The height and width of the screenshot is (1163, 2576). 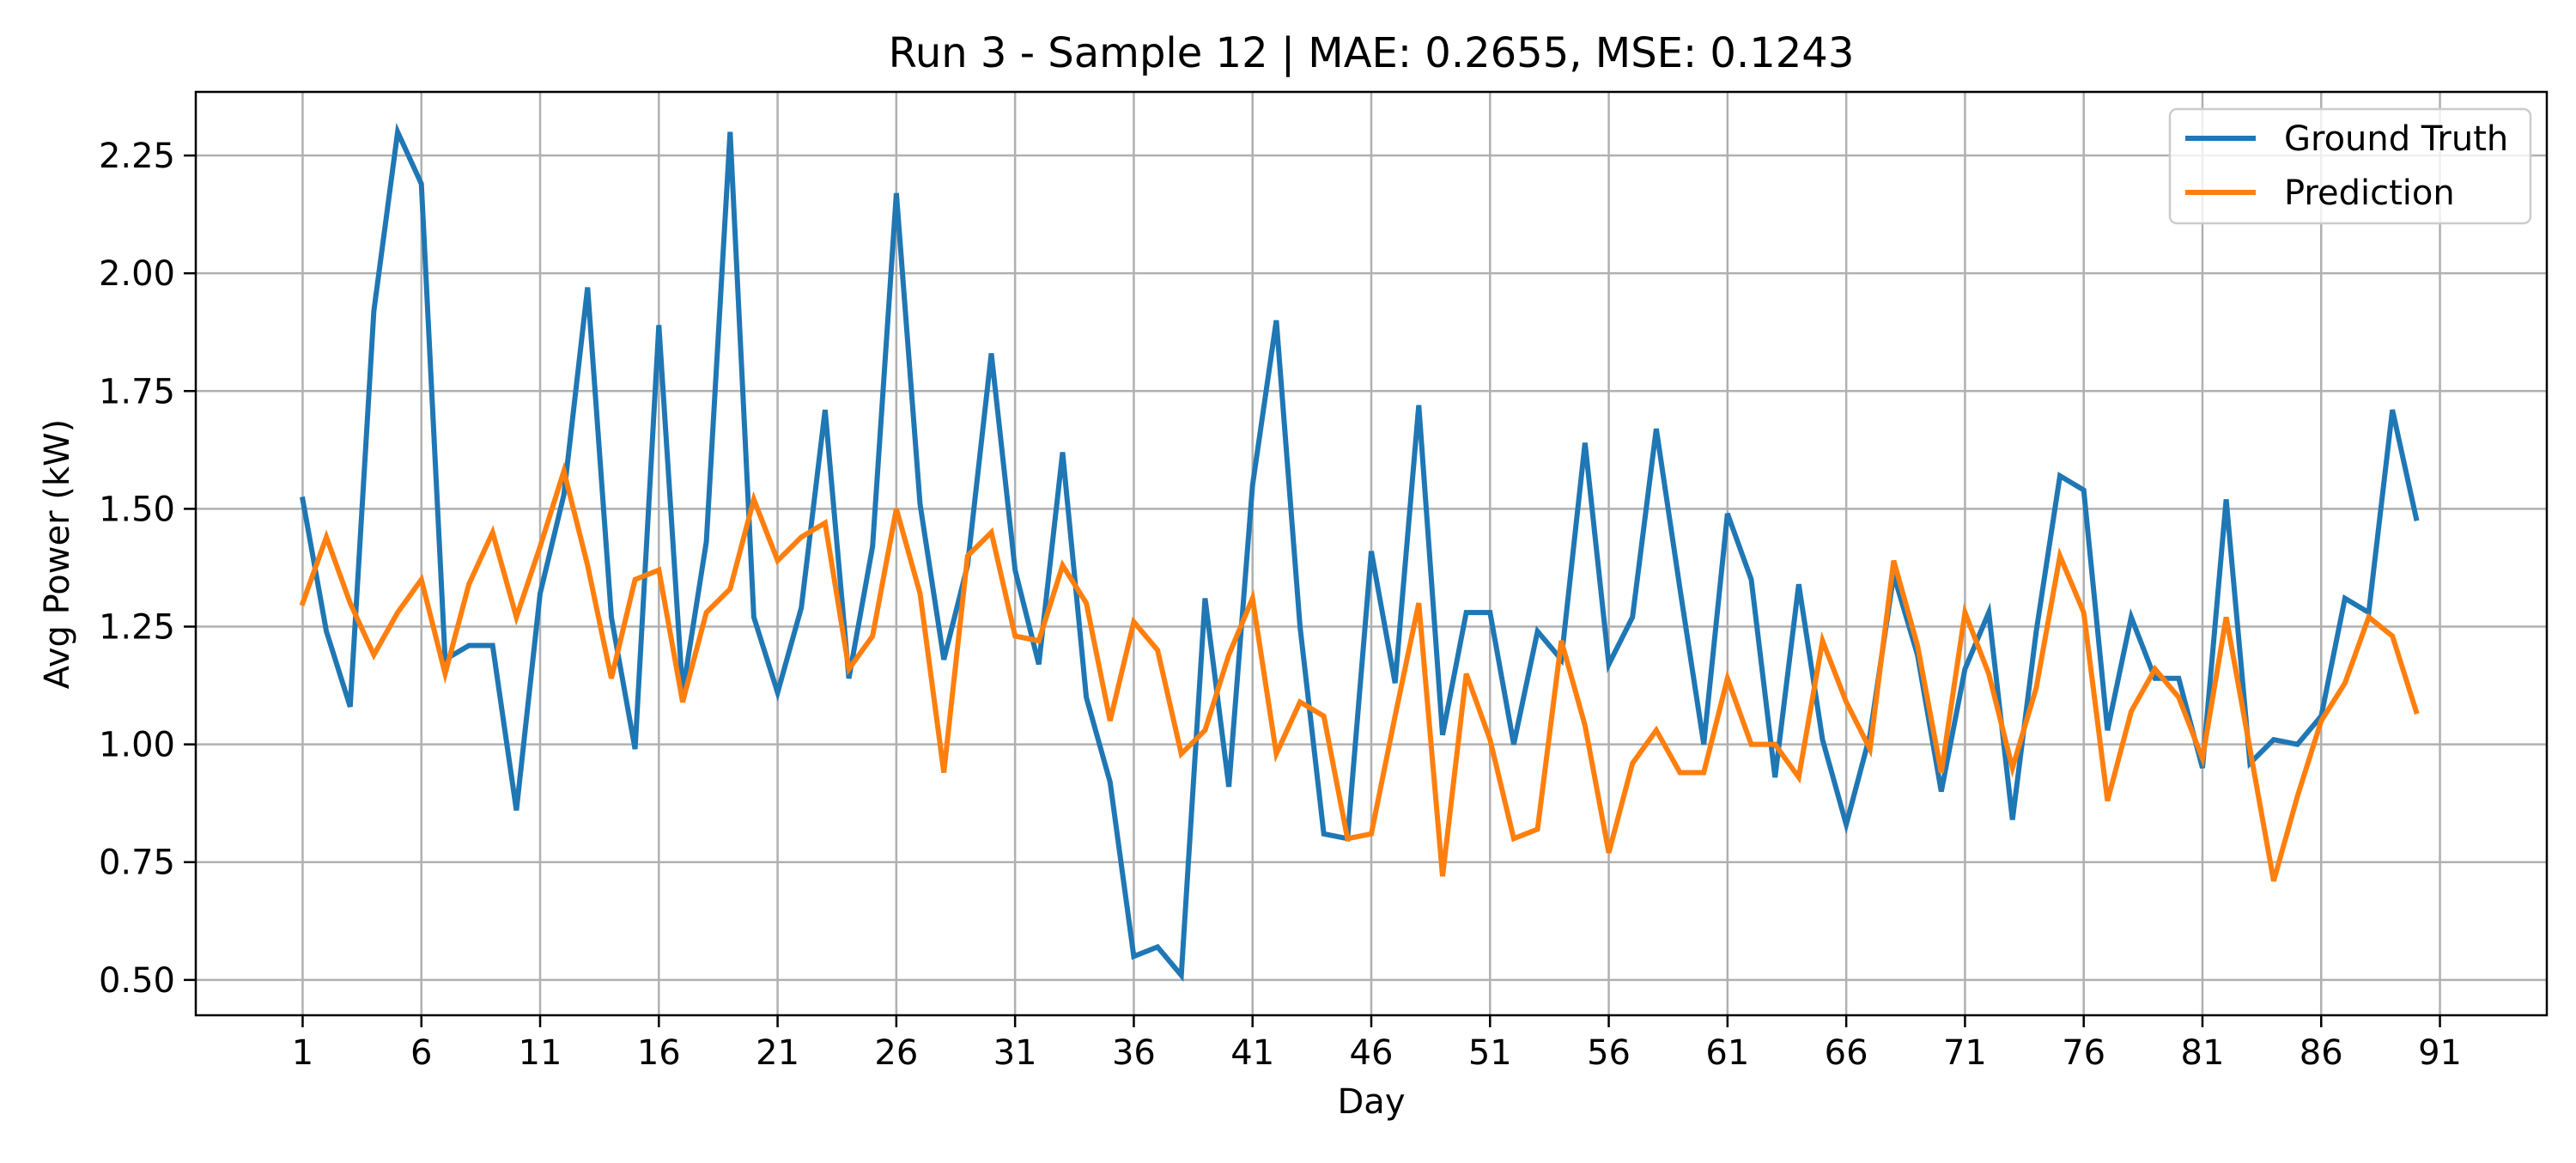 What do you see at coordinates (2369, 193) in the screenshot?
I see `legend-label: Prediction` at bounding box center [2369, 193].